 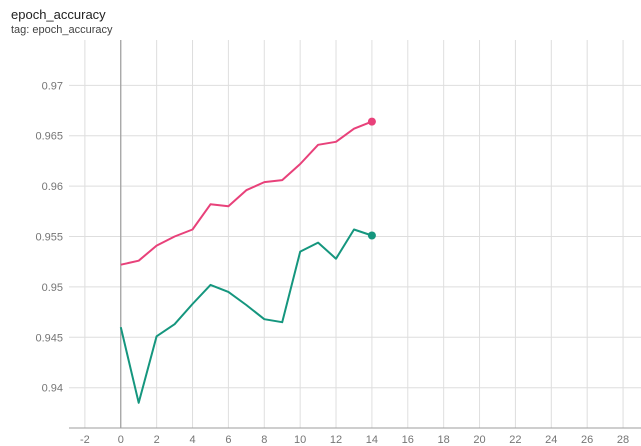 What do you see at coordinates (49, 238) in the screenshot?
I see `y-tick-label: 0.955` at bounding box center [49, 238].